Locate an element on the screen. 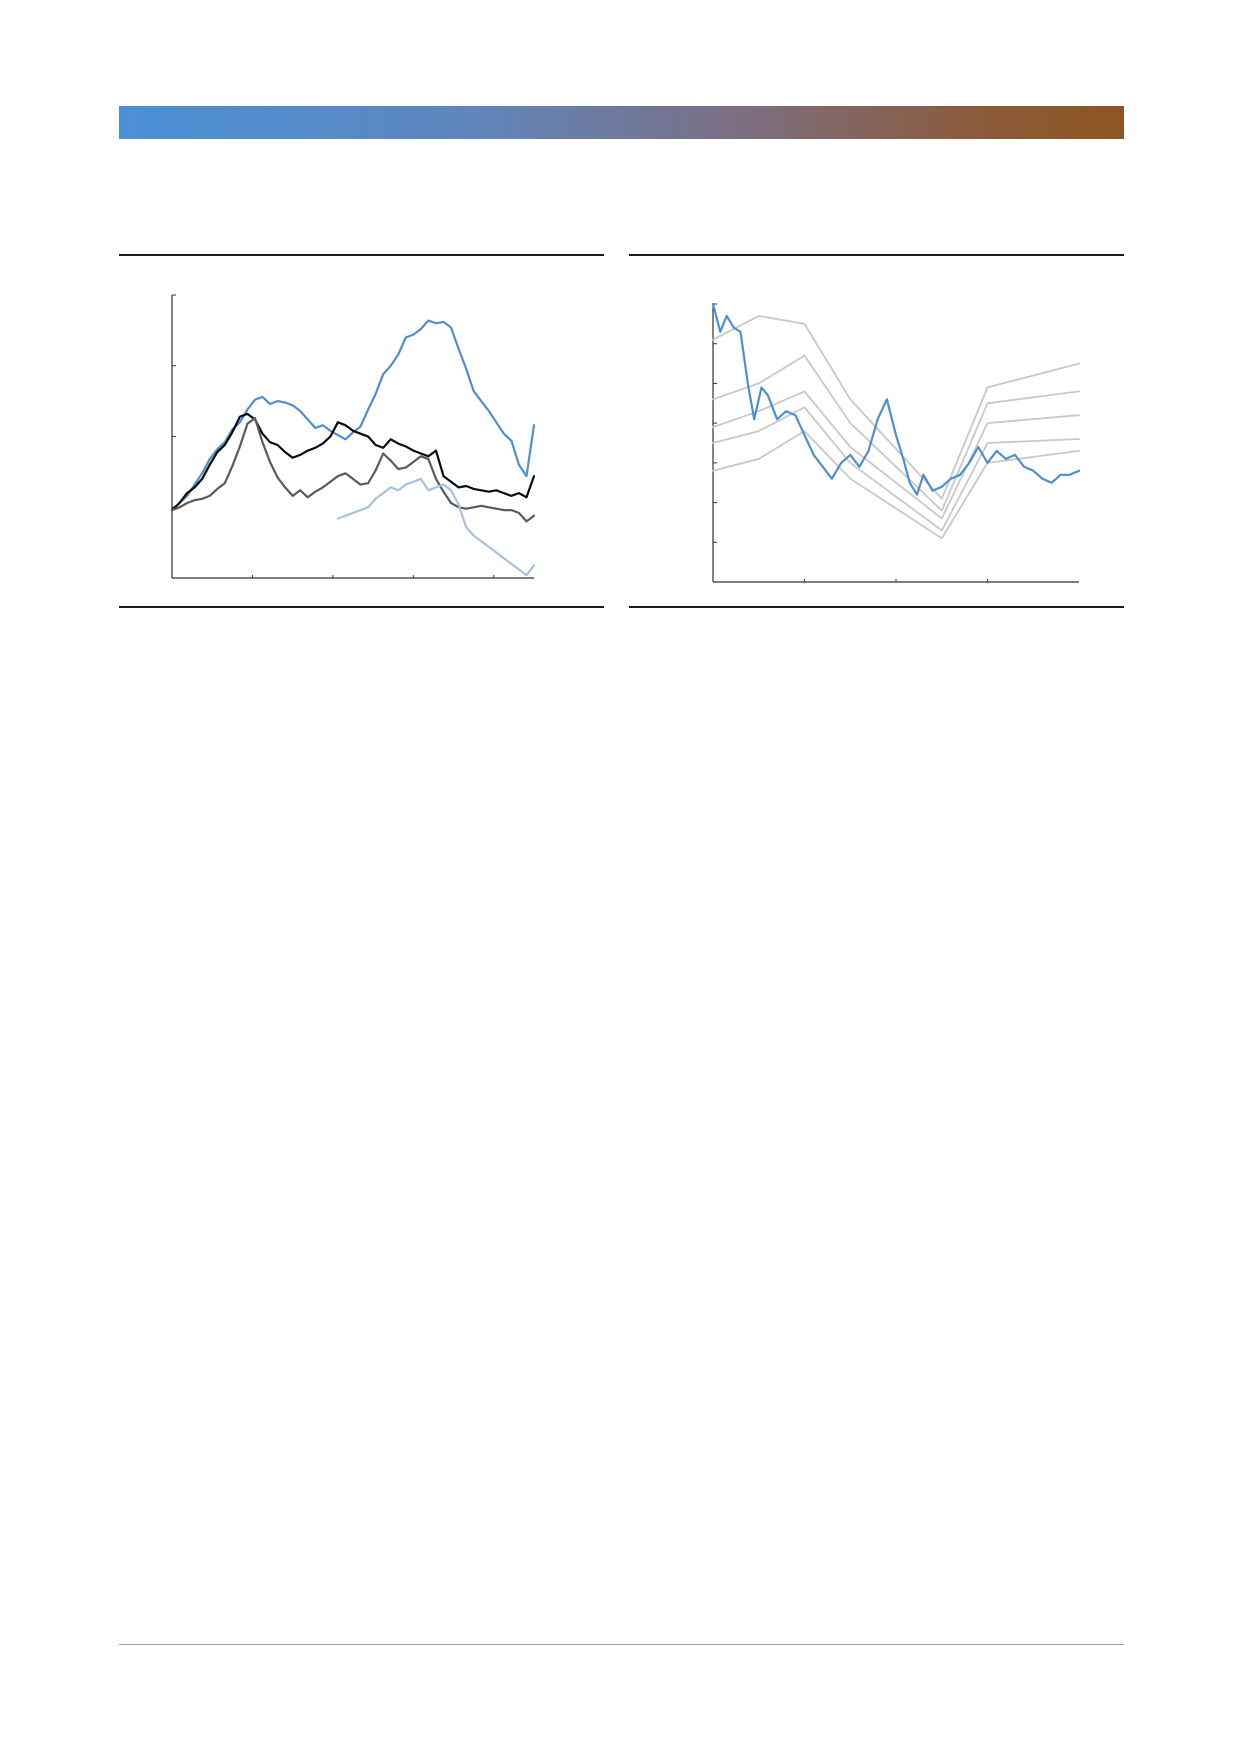 This screenshot has height=1754, width=1240. right-panel-bottom-rule is located at coordinates (876, 607).